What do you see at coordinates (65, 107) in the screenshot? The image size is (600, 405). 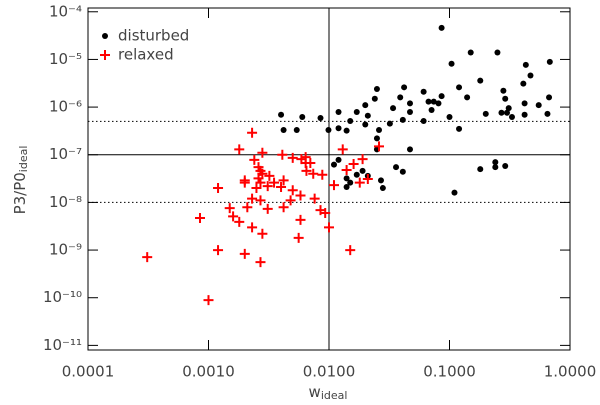 I see `y-tick-label: 10⁻⁶` at bounding box center [65, 107].